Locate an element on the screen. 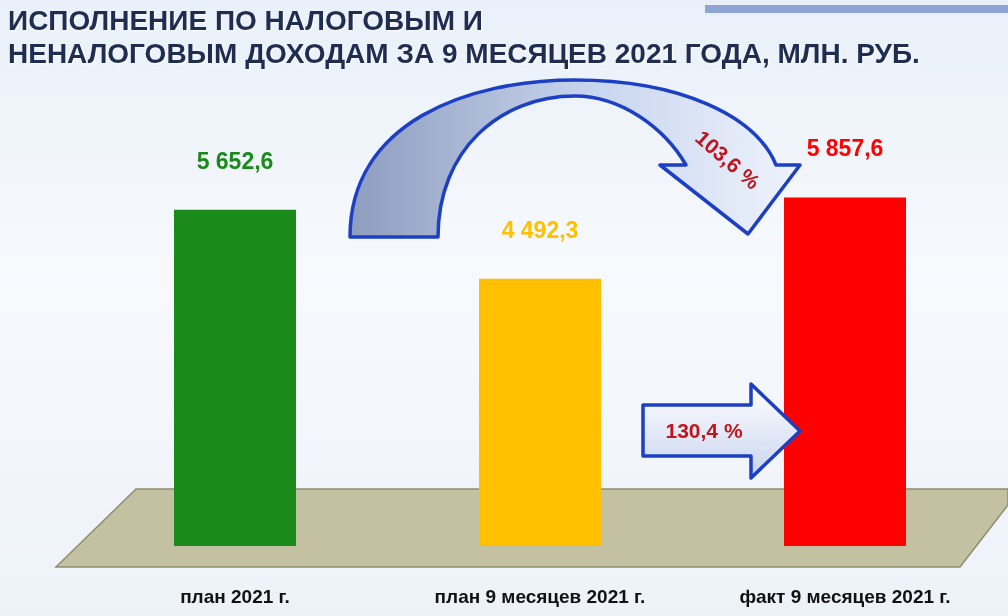 This screenshot has width=1008, height=616. x-tick-label: план 2021 г. is located at coordinates (235, 596).